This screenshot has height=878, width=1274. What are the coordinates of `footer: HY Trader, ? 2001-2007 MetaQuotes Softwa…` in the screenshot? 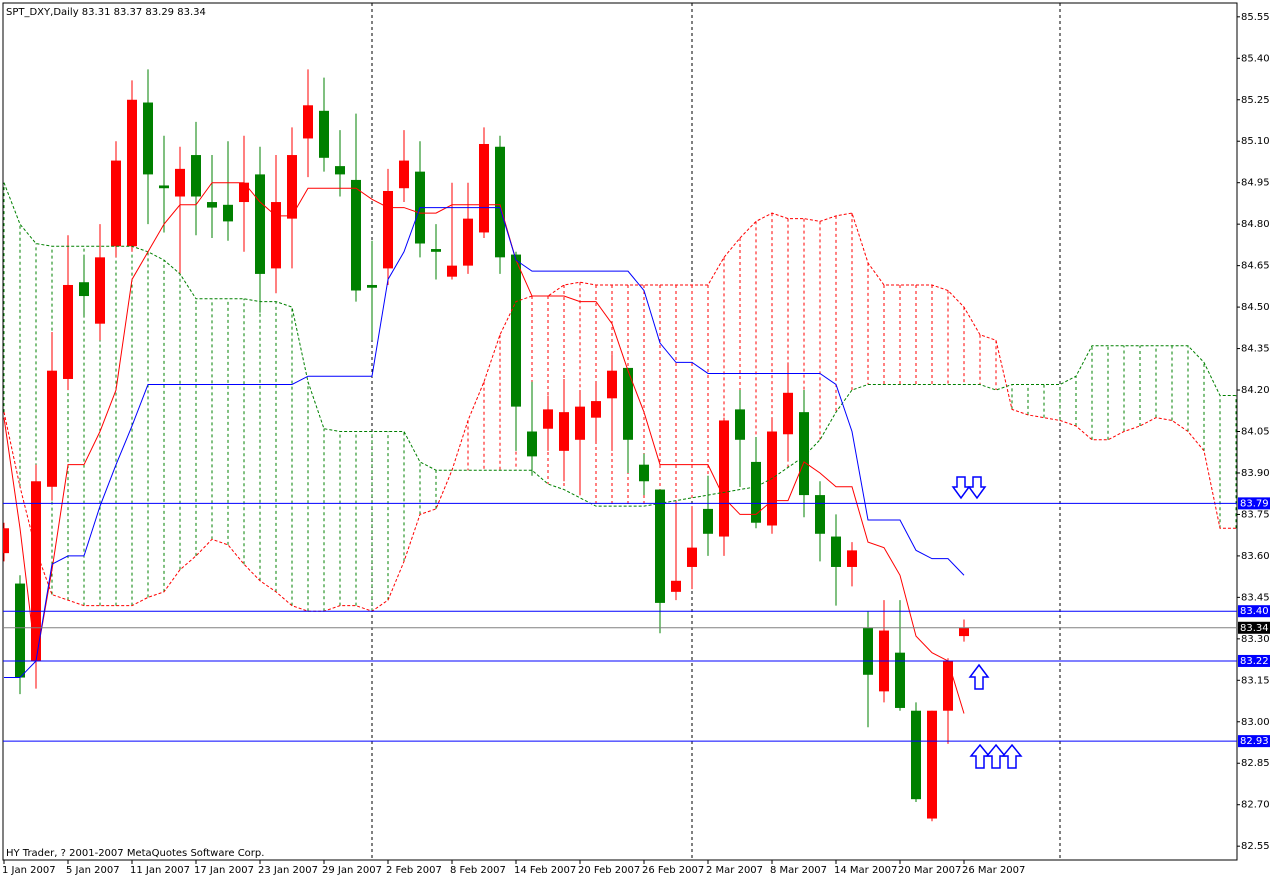 It's located at (135, 853).